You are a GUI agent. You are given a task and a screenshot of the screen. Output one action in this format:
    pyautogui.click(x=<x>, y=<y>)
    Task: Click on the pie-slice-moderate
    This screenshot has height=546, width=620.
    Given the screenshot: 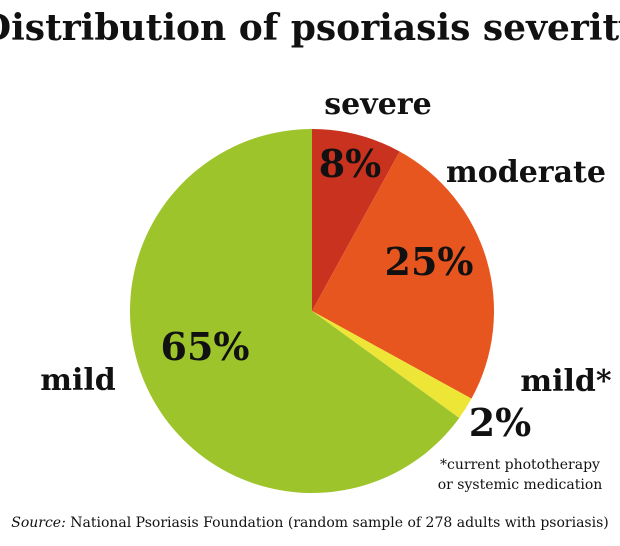 What is the action you would take?
    pyautogui.click(x=403, y=275)
    